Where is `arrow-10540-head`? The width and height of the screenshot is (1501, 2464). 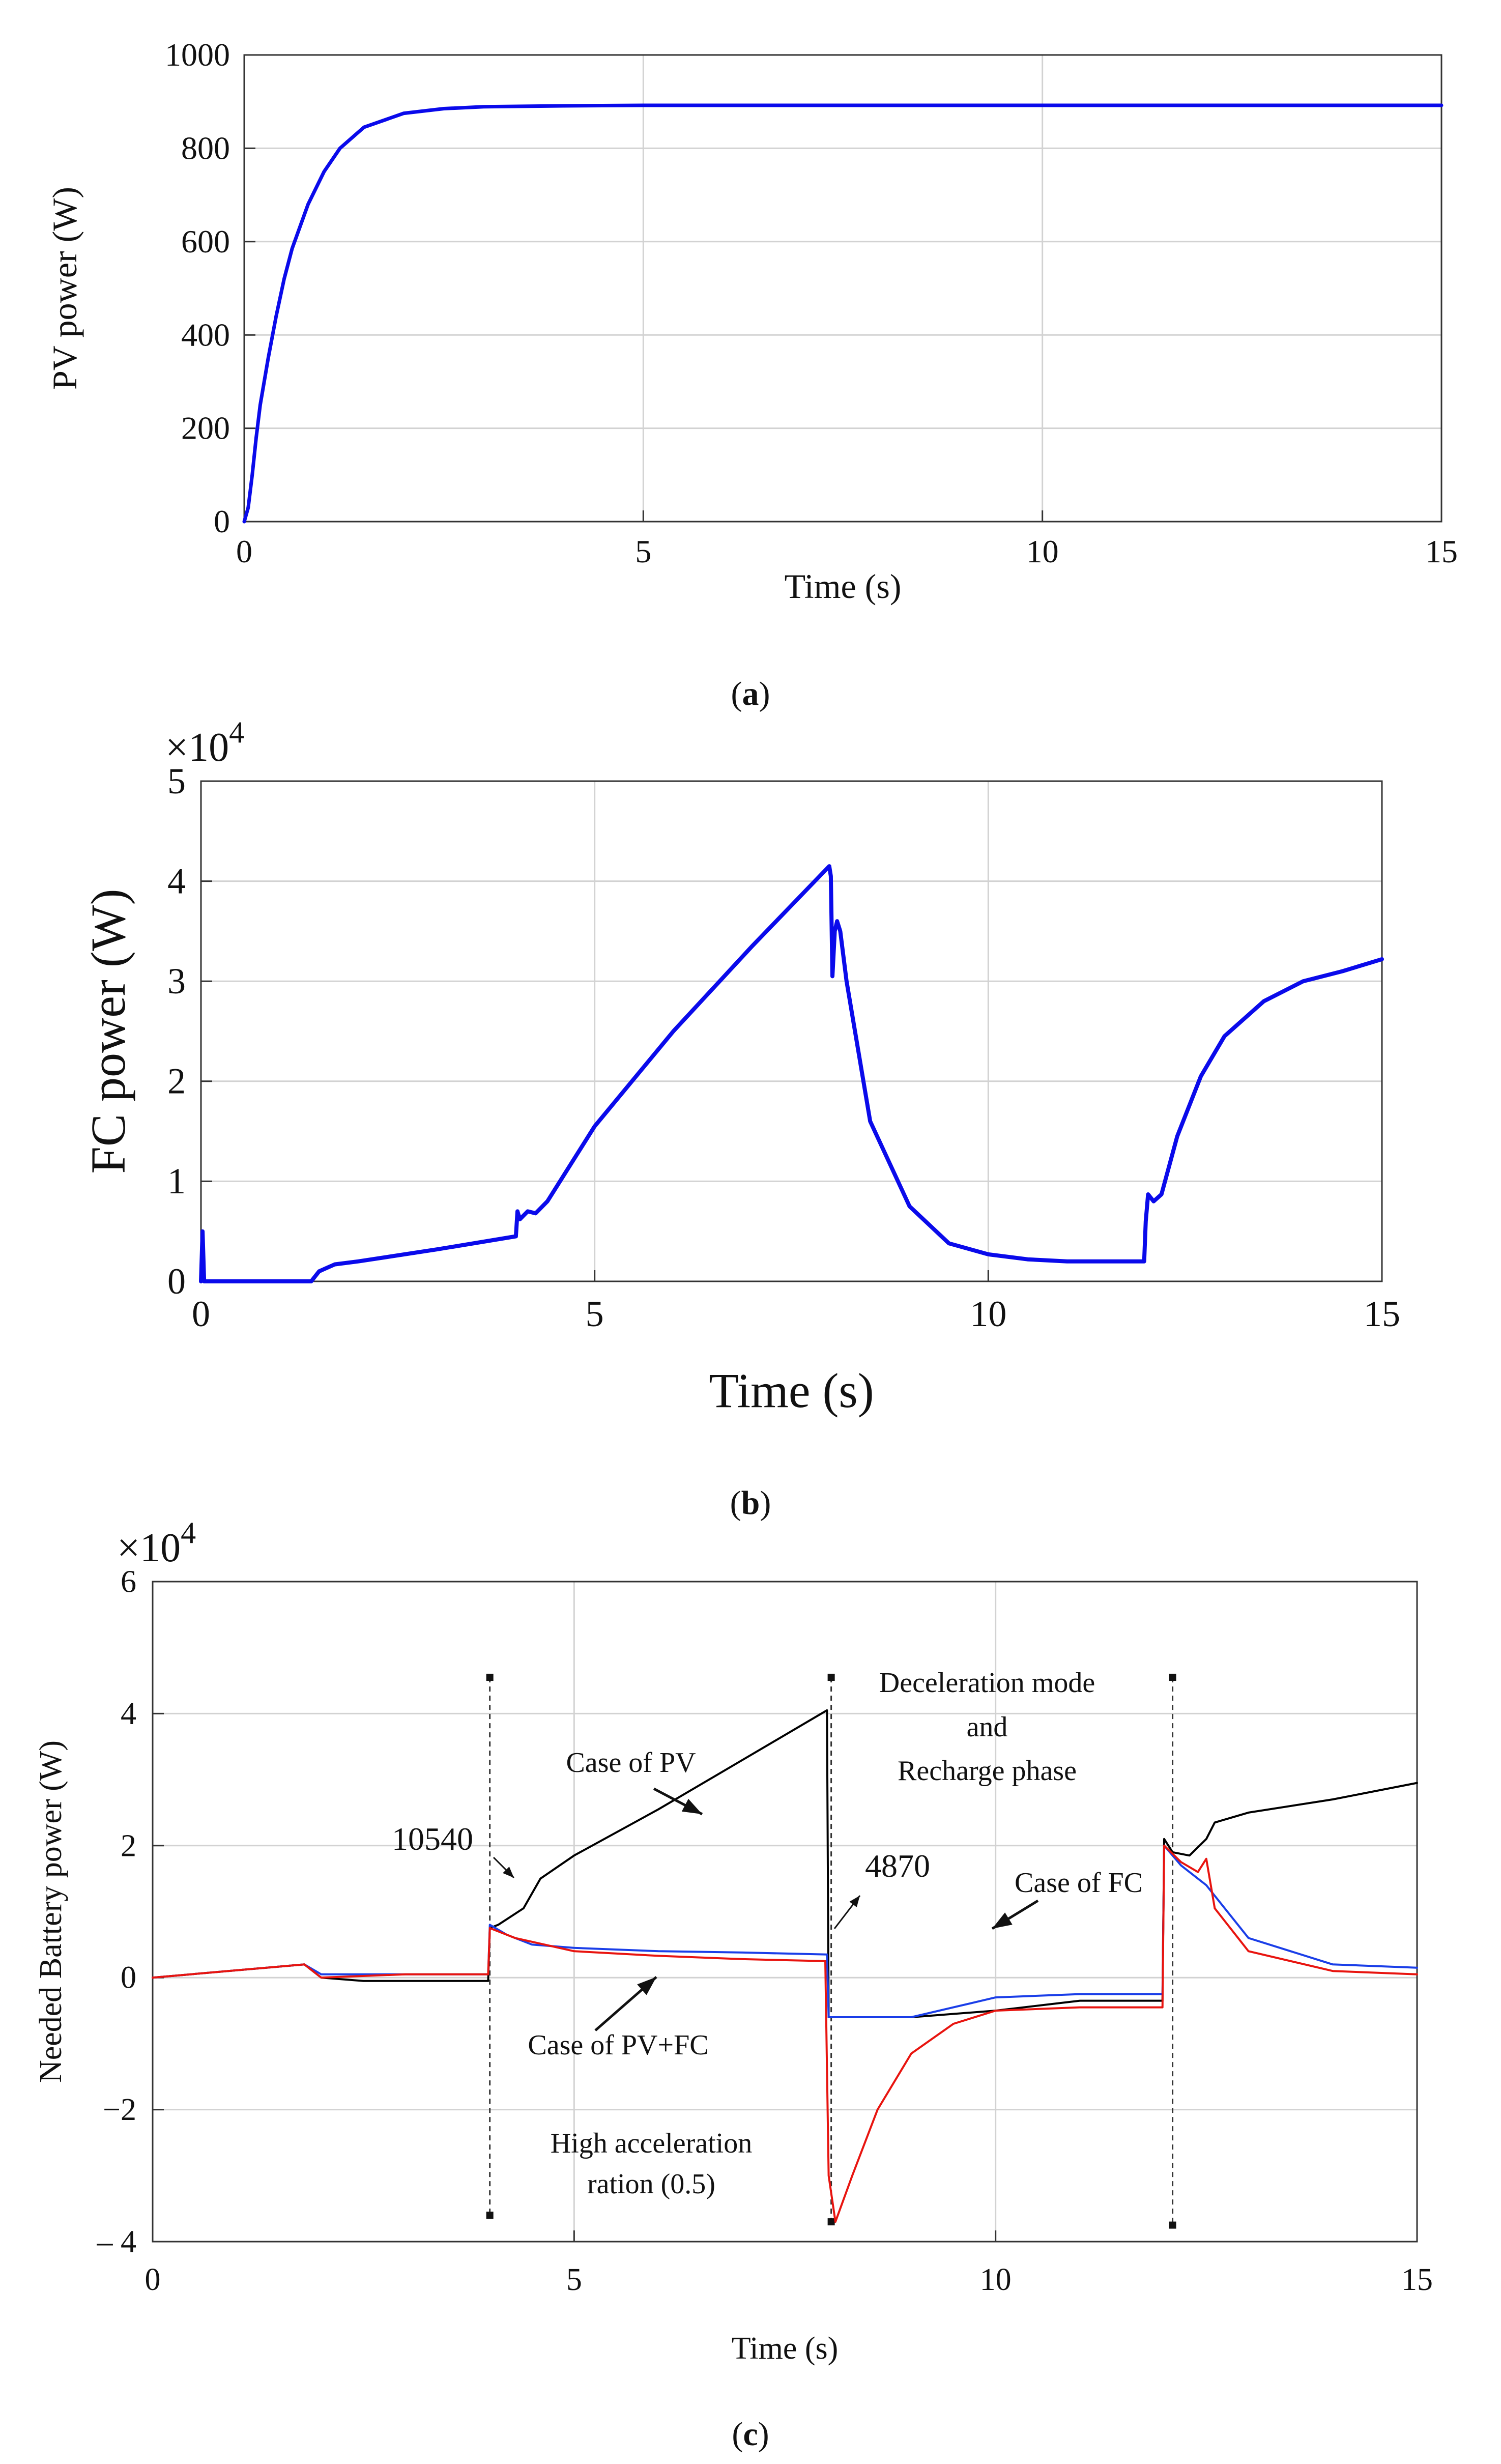 arrow-10540-head is located at coordinates (508, 1872).